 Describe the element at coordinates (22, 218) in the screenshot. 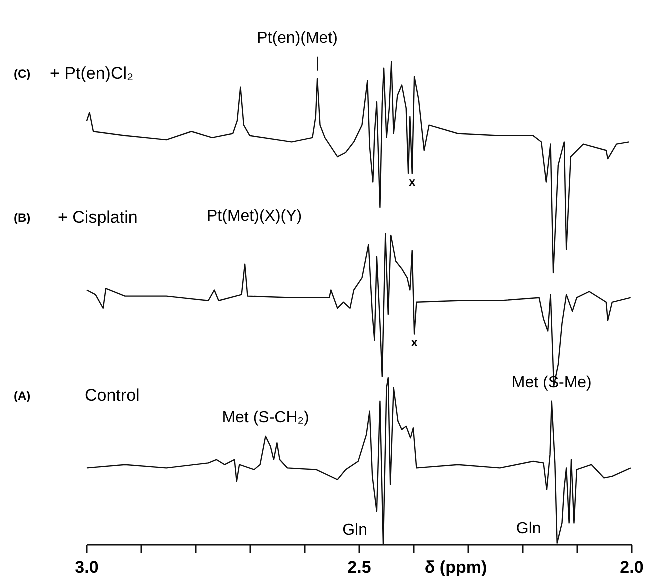

I see `chart-title: (B)` at that location.